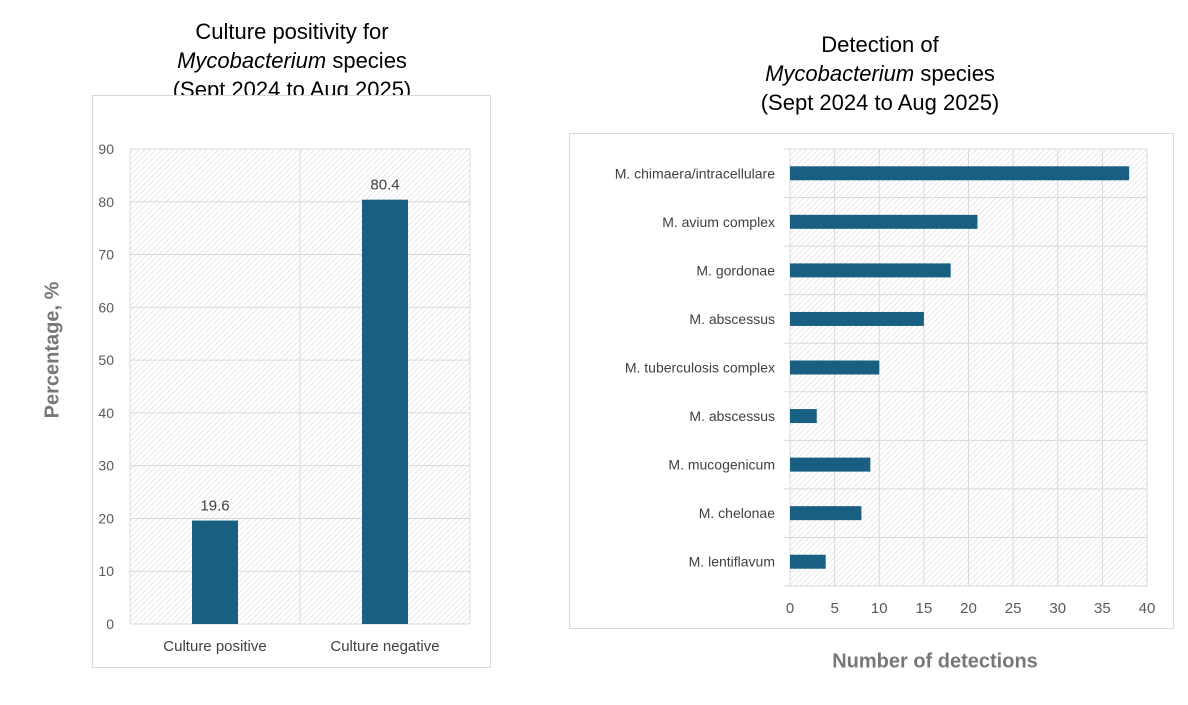 This screenshot has width=1188, height=705. Describe the element at coordinates (880, 44) in the screenshot. I see `right-title-line1: Detection of` at that location.